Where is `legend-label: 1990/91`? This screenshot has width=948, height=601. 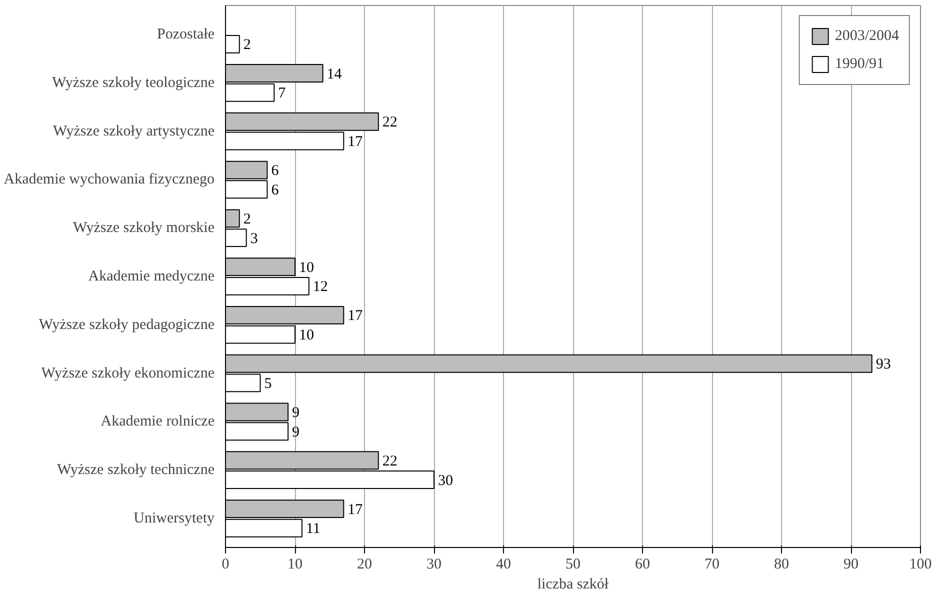
legend-label: 1990/91 is located at coordinates (859, 64).